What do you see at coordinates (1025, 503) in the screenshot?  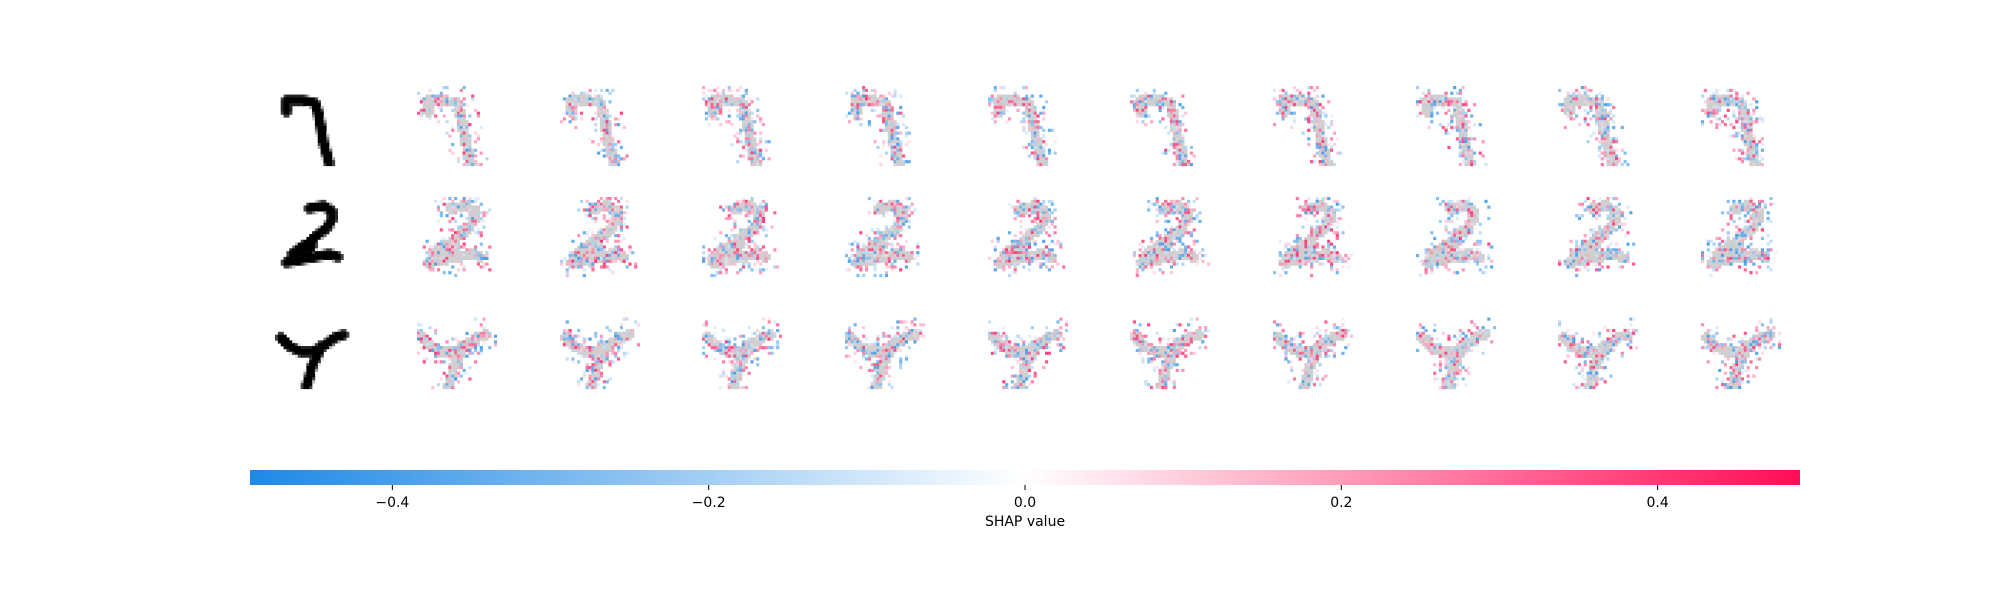 I see `colorbar-tick-label: 0.0` at bounding box center [1025, 503].